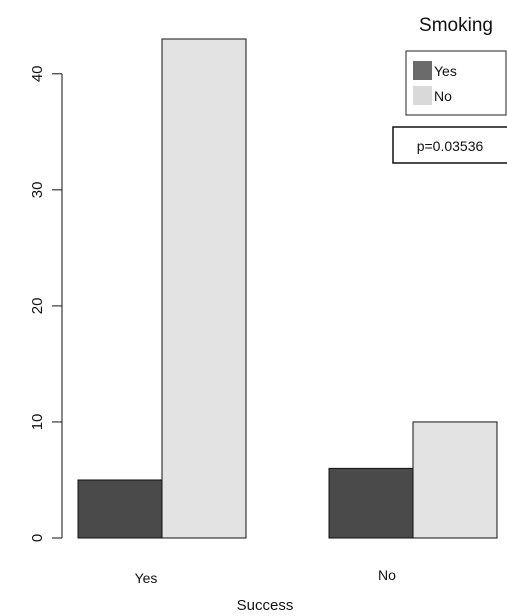 This screenshot has width=507, height=616. Describe the element at coordinates (37, 306) in the screenshot. I see `y-tick-label: 20` at that location.